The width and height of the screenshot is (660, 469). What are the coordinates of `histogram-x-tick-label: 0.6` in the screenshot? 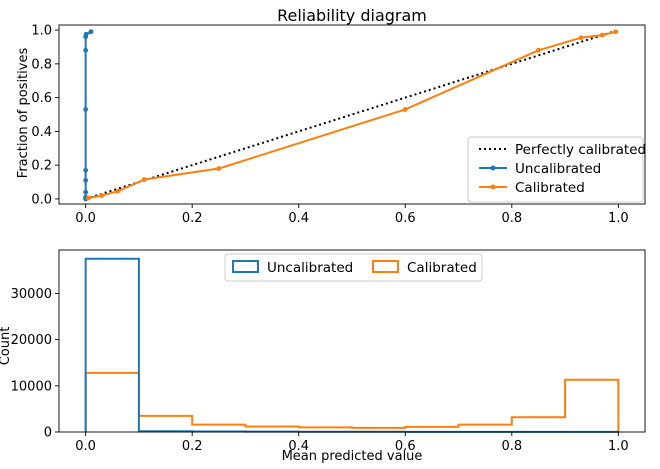 It's located at (405, 446).